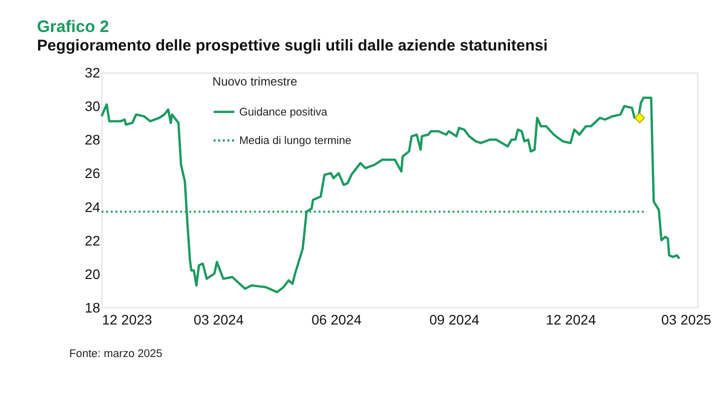 This screenshot has height=395, width=725. I want to click on chart-subtitle: Peggioramento delle prospettive sugli utili dalle aziende statunitensi, so click(292, 45).